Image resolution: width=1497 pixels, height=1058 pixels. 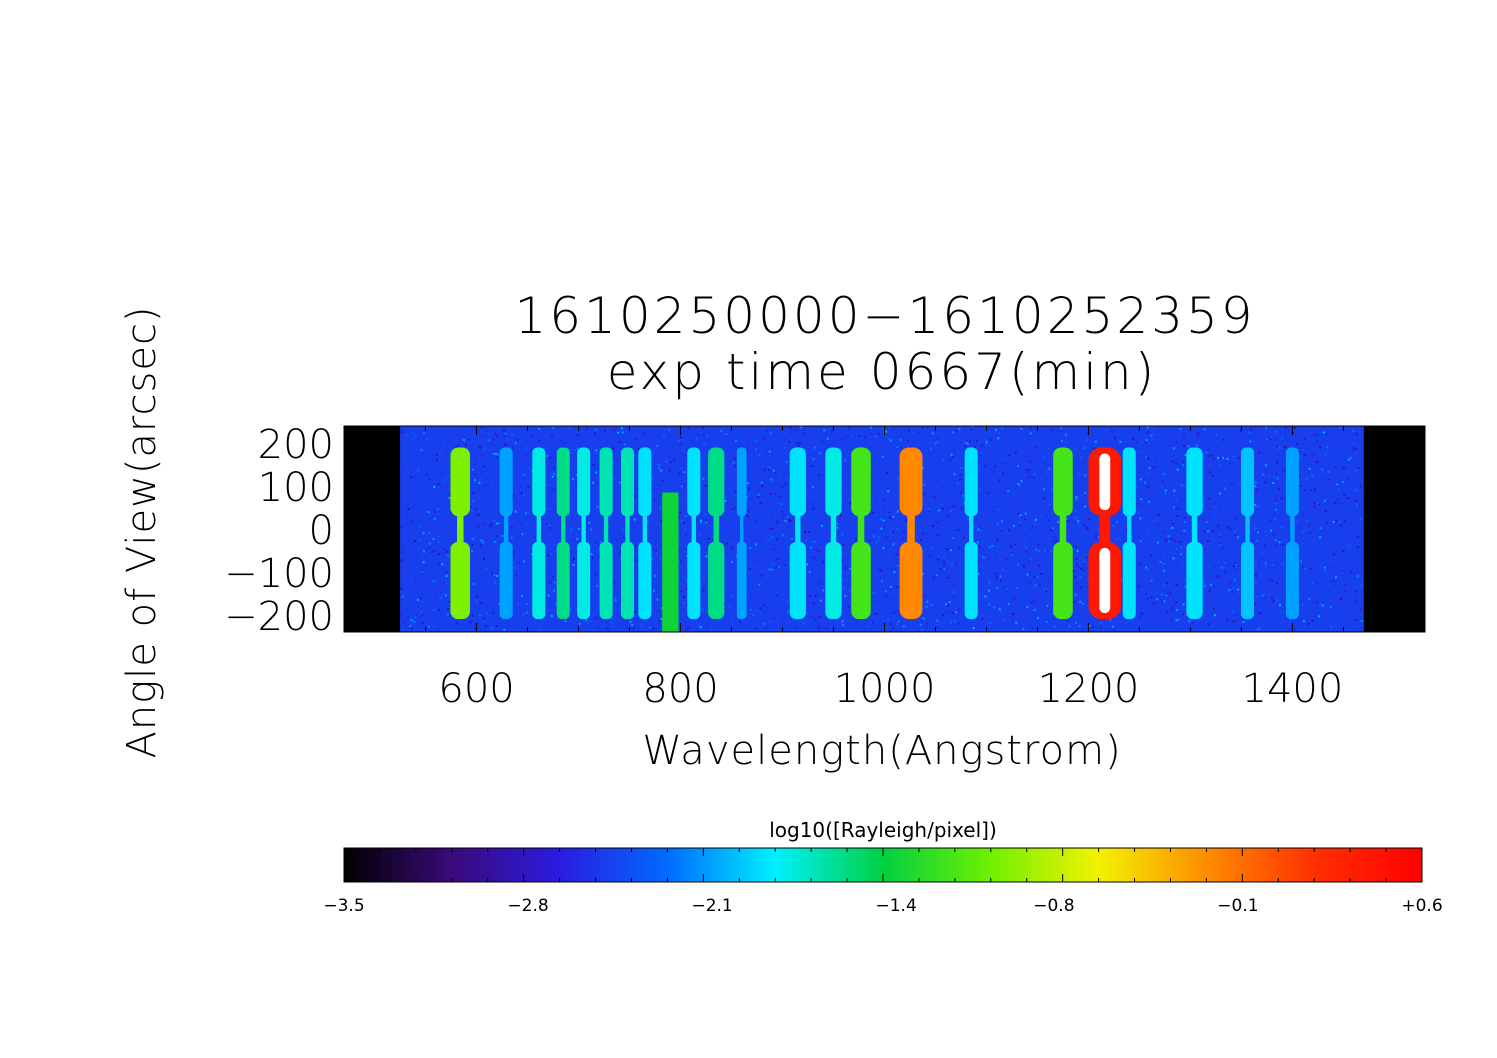 I want to click on colorbar-tick-label: −2.8, so click(x=527, y=906).